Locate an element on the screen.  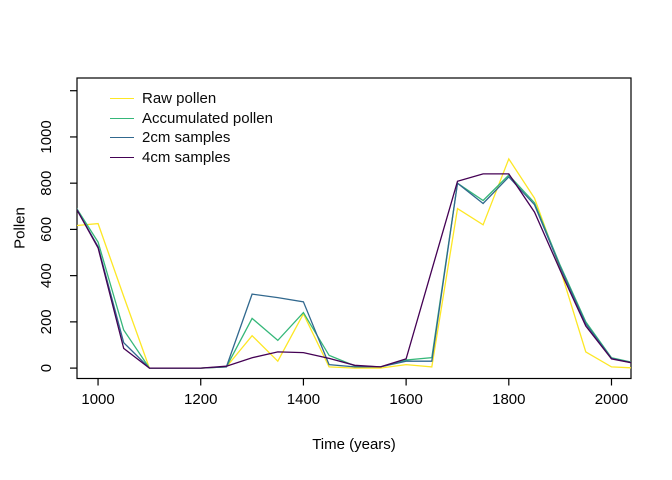
legend-label: Raw pollen is located at coordinates (179, 98).